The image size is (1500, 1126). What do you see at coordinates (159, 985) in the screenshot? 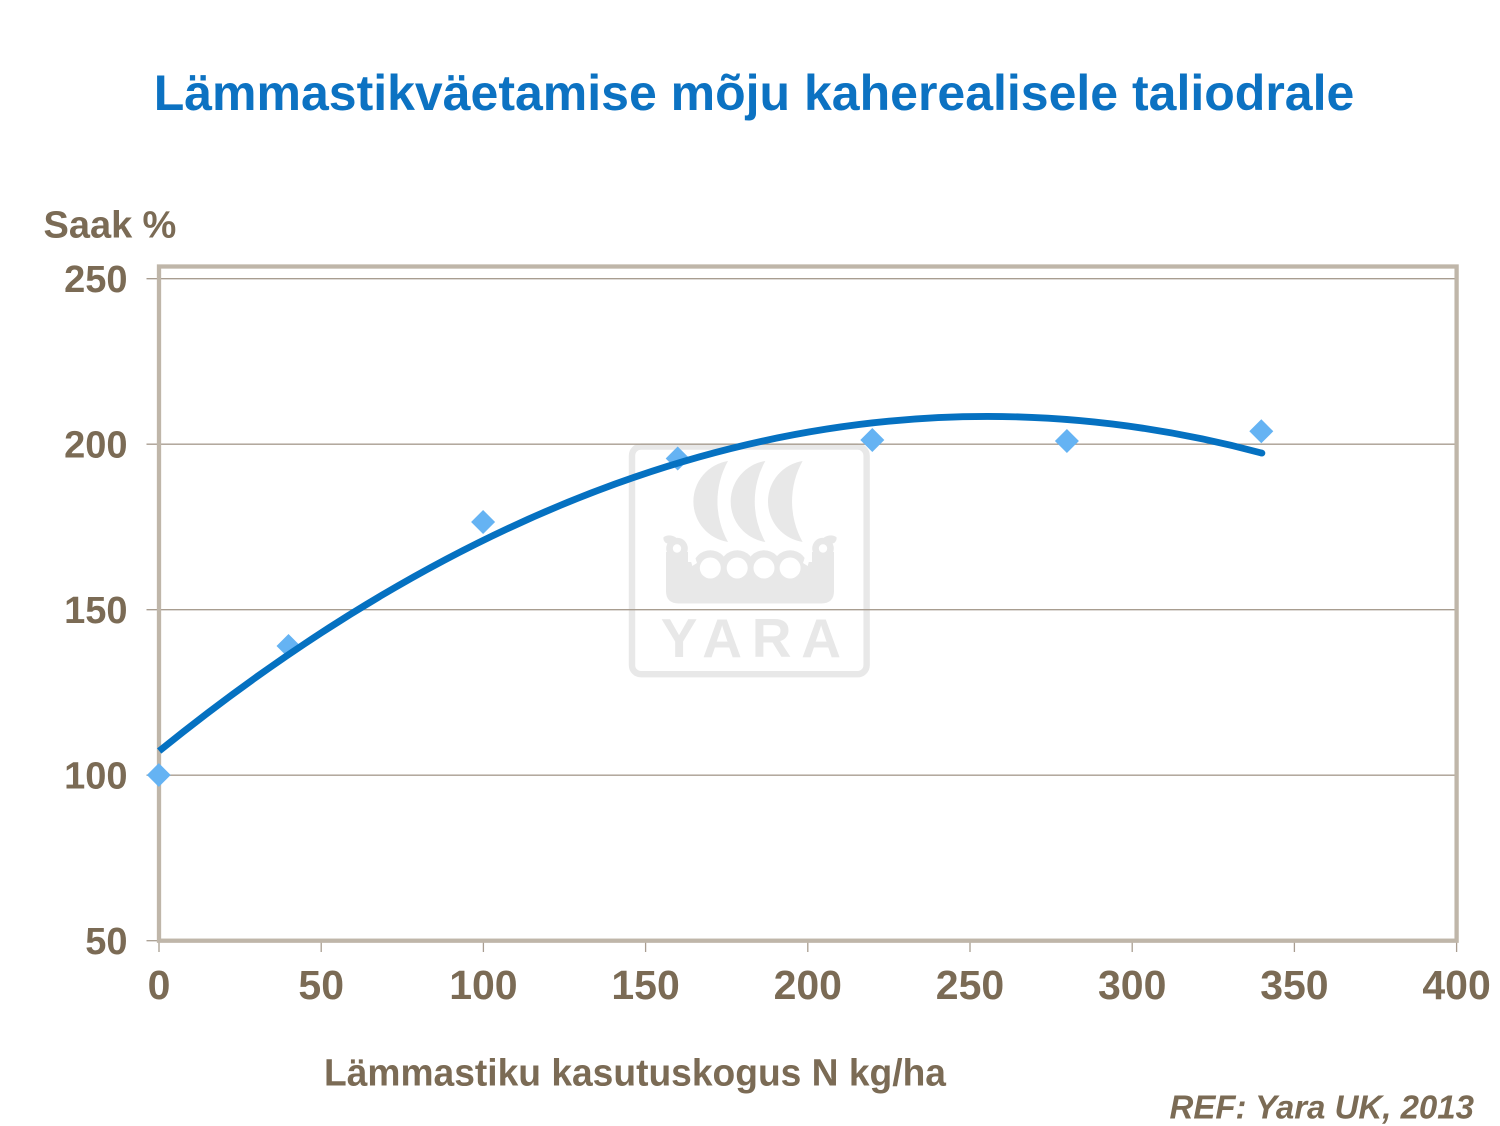
I see `svg-text: 0` at bounding box center [159, 985].